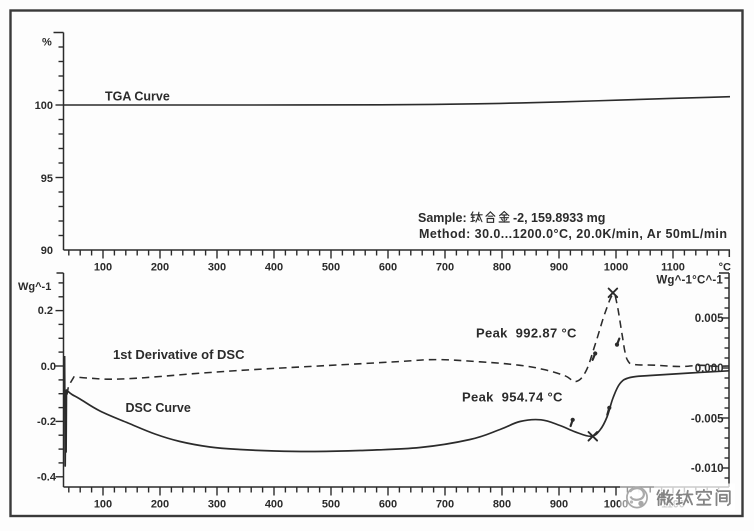 The image size is (754, 531). Describe the element at coordinates (709, 369) in the screenshot. I see `svg-text: 0.000` at that location.